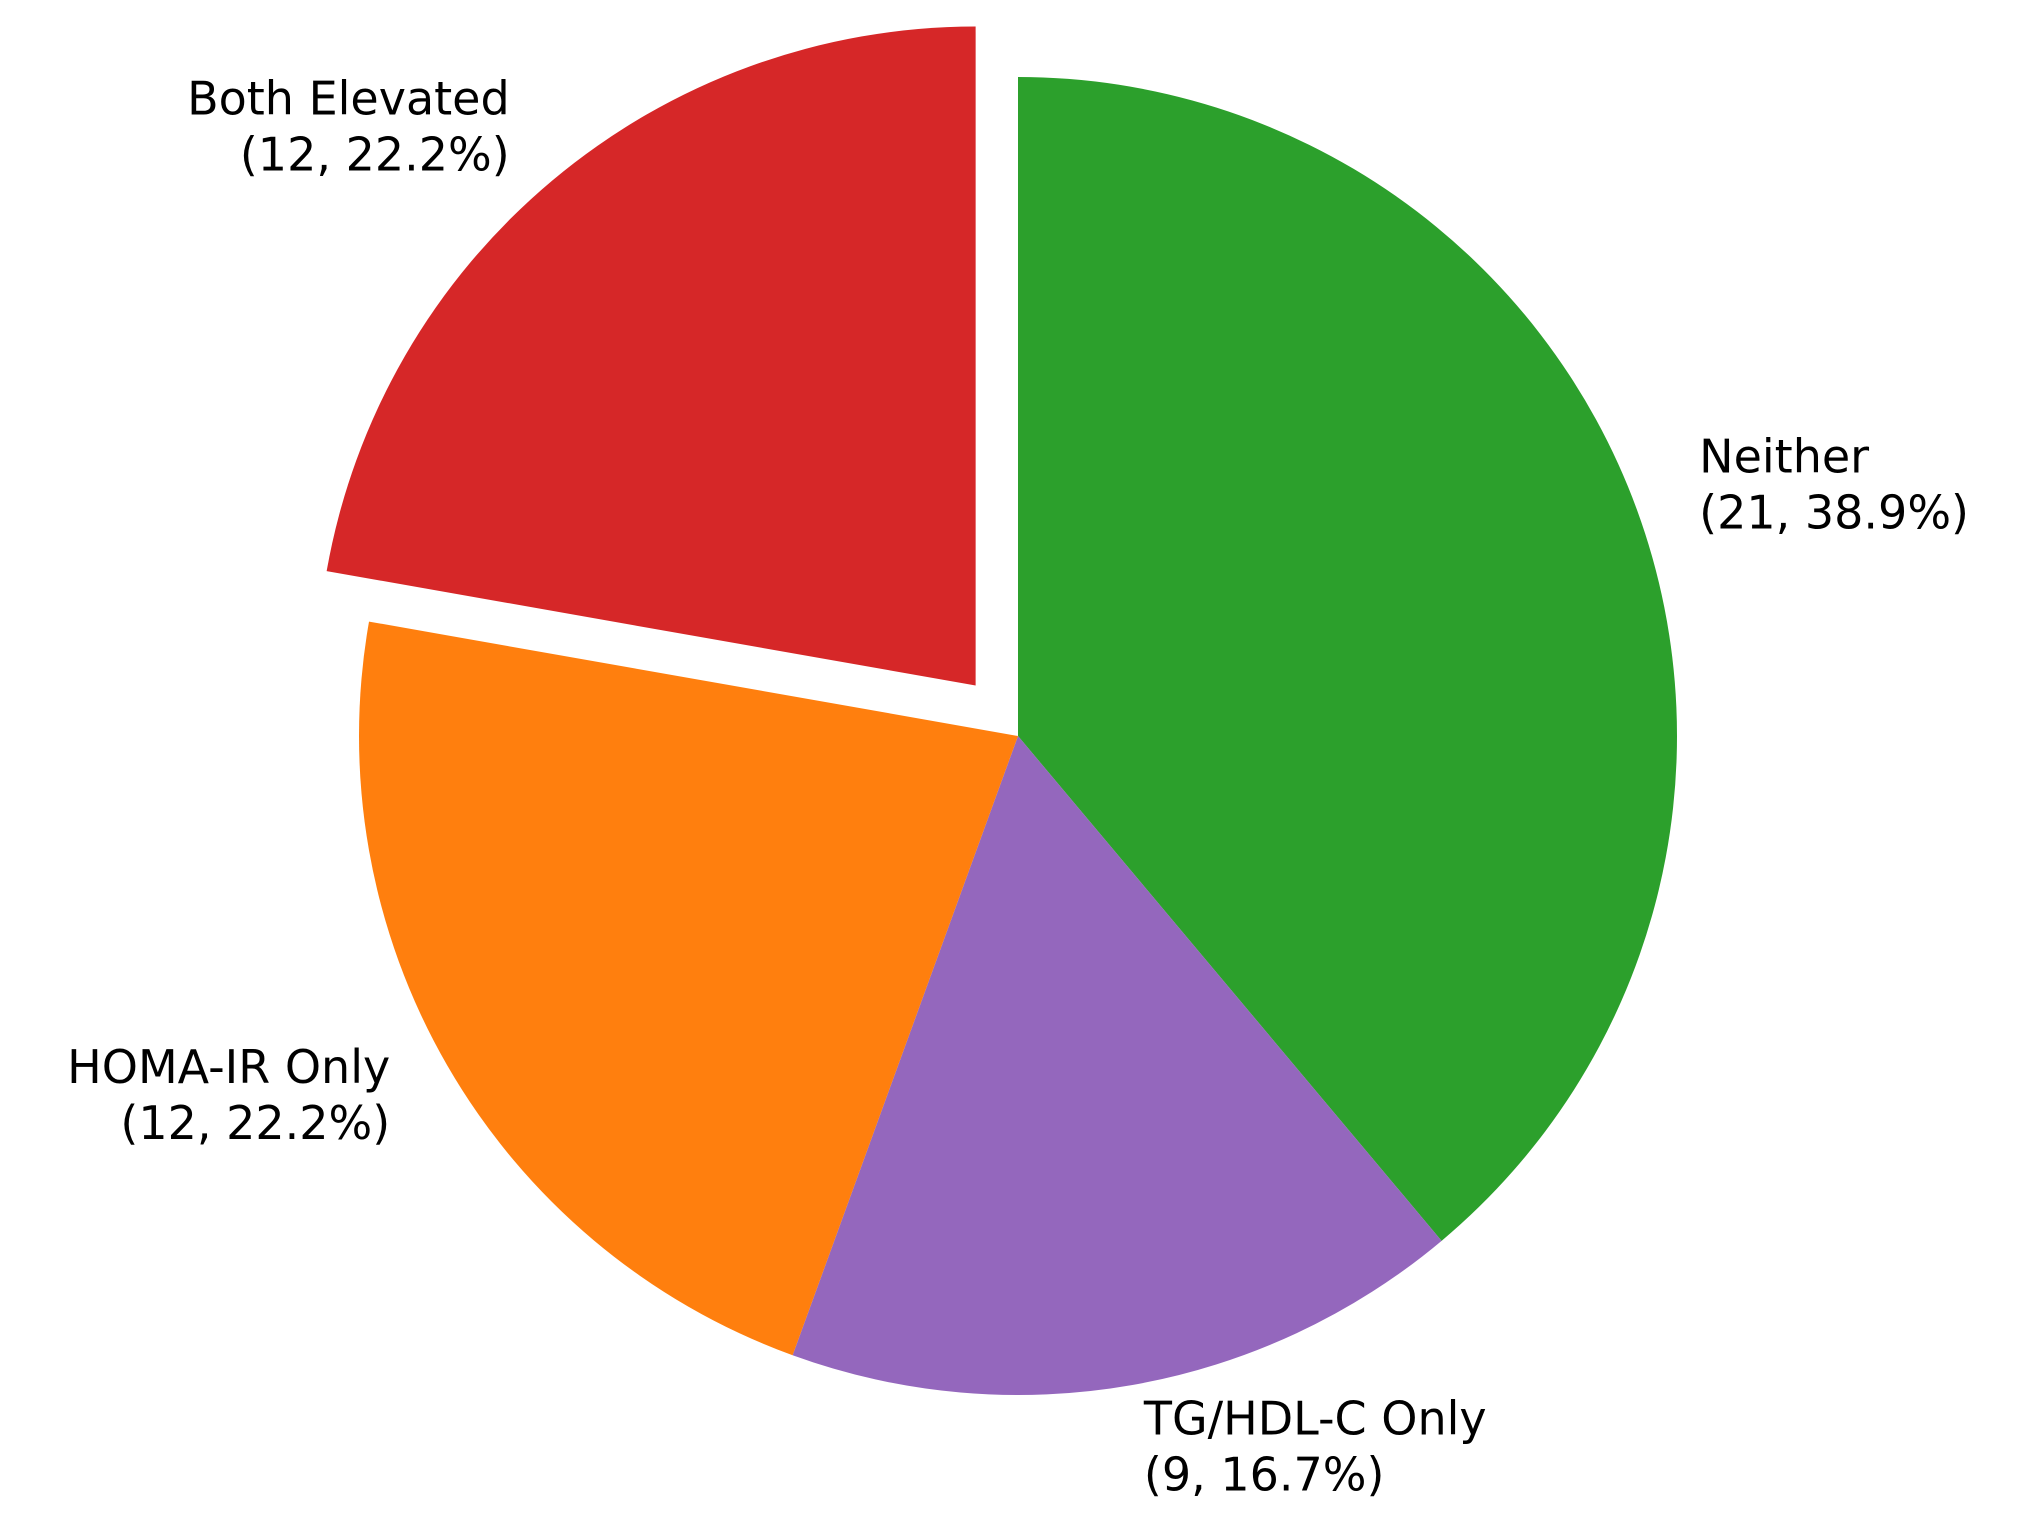 The image size is (2025, 1525). What do you see at coordinates (1784, 457) in the screenshot?
I see `slice-label: Neither` at bounding box center [1784, 457].